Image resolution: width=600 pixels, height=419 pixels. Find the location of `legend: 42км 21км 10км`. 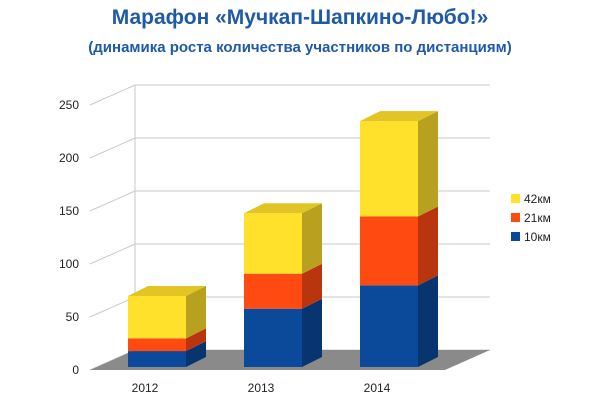

legend: 42км 21км 10км is located at coordinates (531, 218).